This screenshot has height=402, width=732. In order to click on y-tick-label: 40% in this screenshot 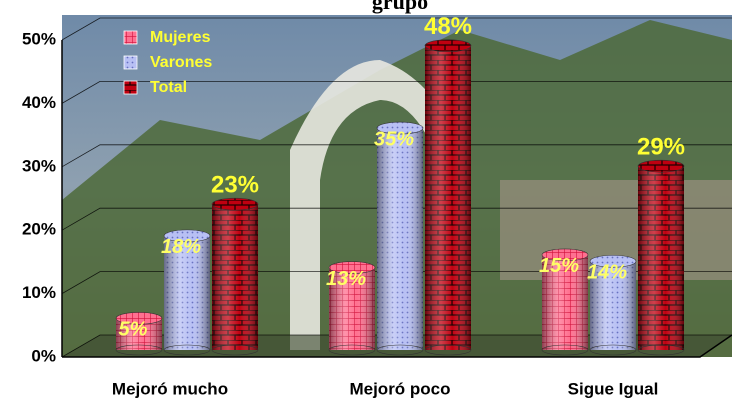, I will do `click(39, 102)`.